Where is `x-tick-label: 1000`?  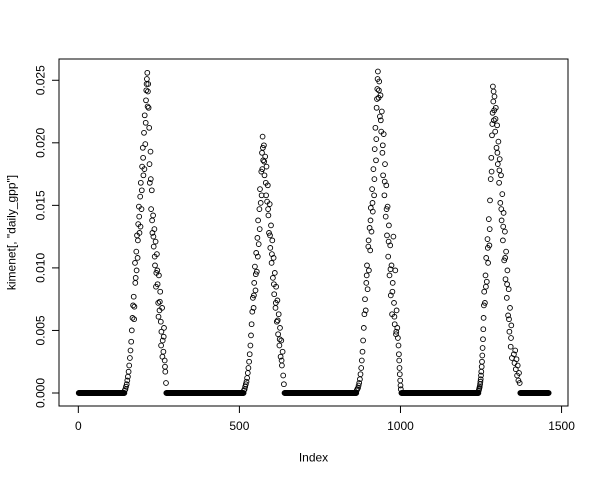 x-tick-label: 1000 is located at coordinates (400, 426).